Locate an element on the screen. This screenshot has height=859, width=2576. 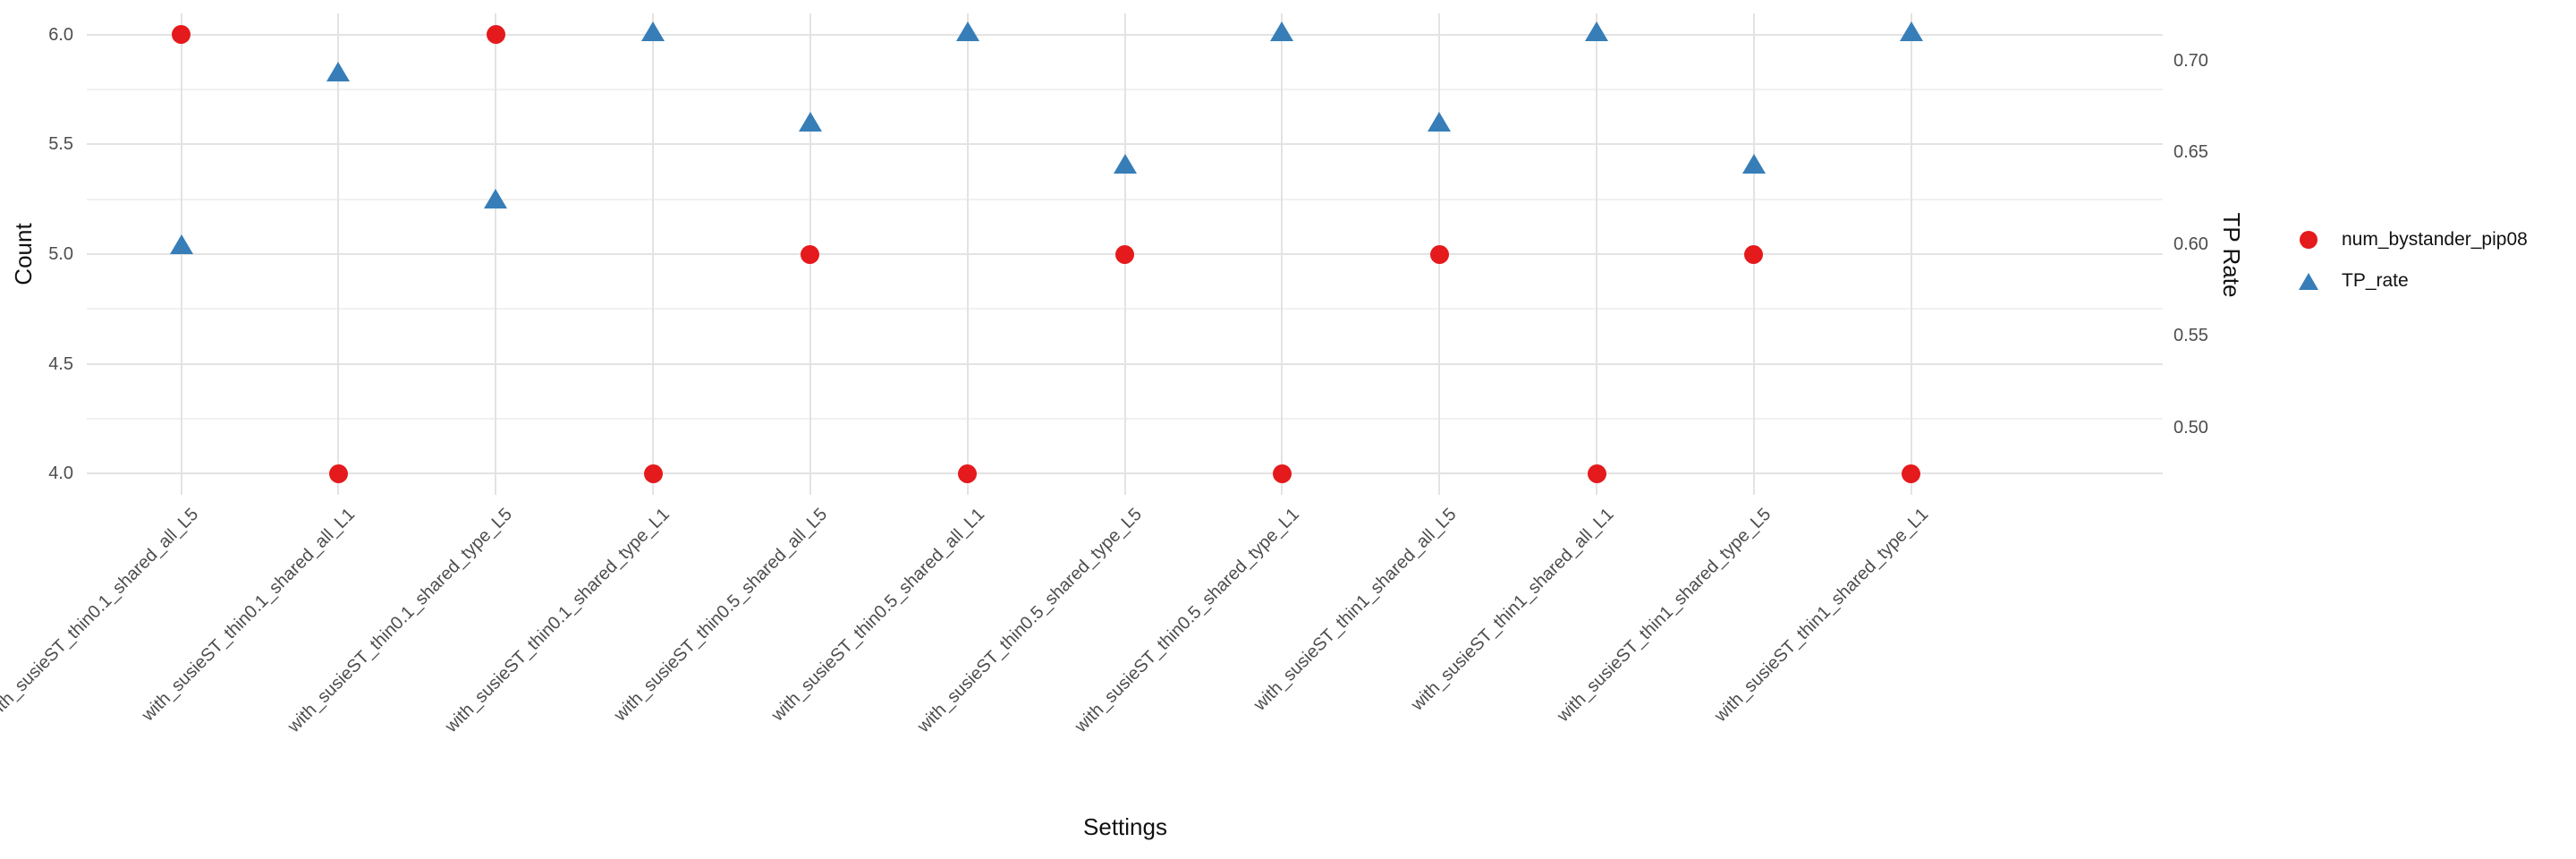
left-axis-tick-label: 4.0 is located at coordinates (60, 474).